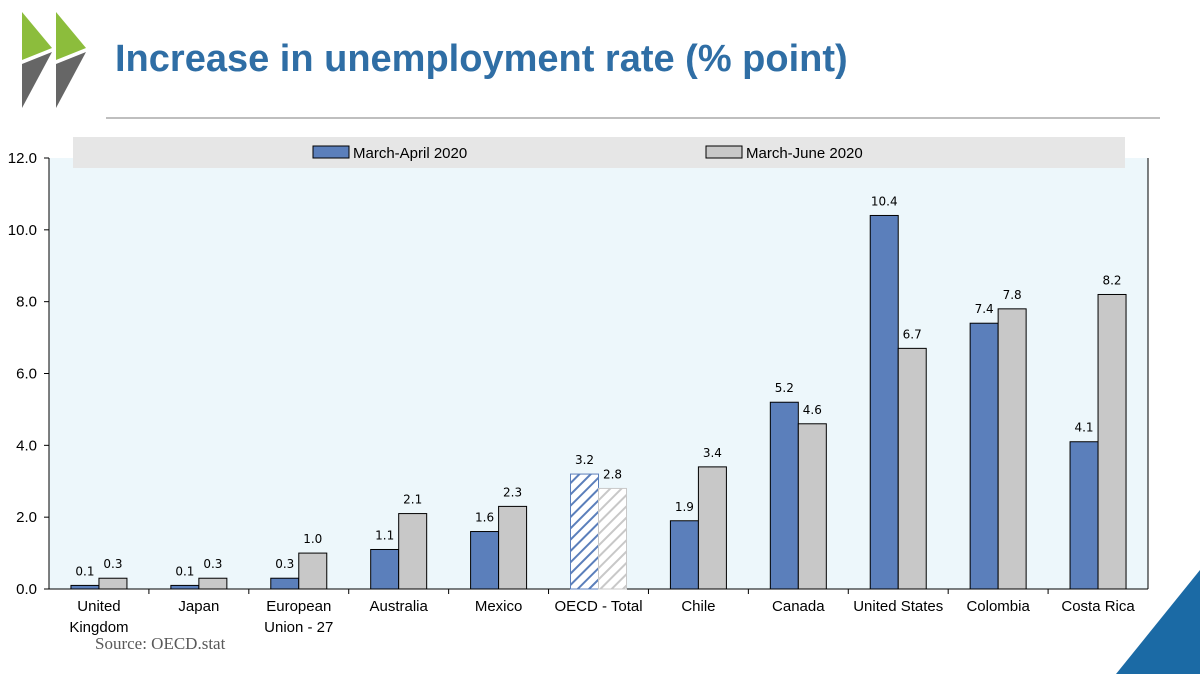  I want to click on data-label-chile-march-april-2020: 1.9, so click(684, 507).